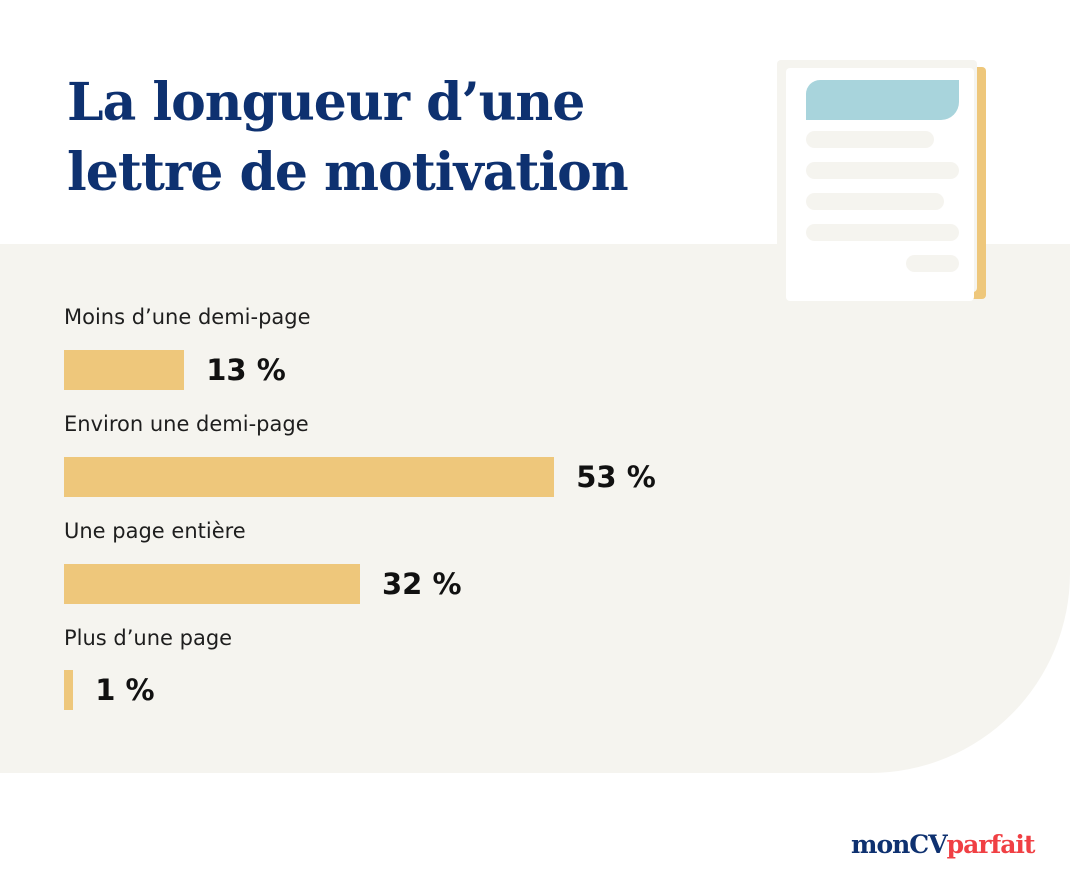 The image size is (1070, 889). Describe the element at coordinates (125, 690) in the screenshot. I see `value-label: 1 %` at that location.